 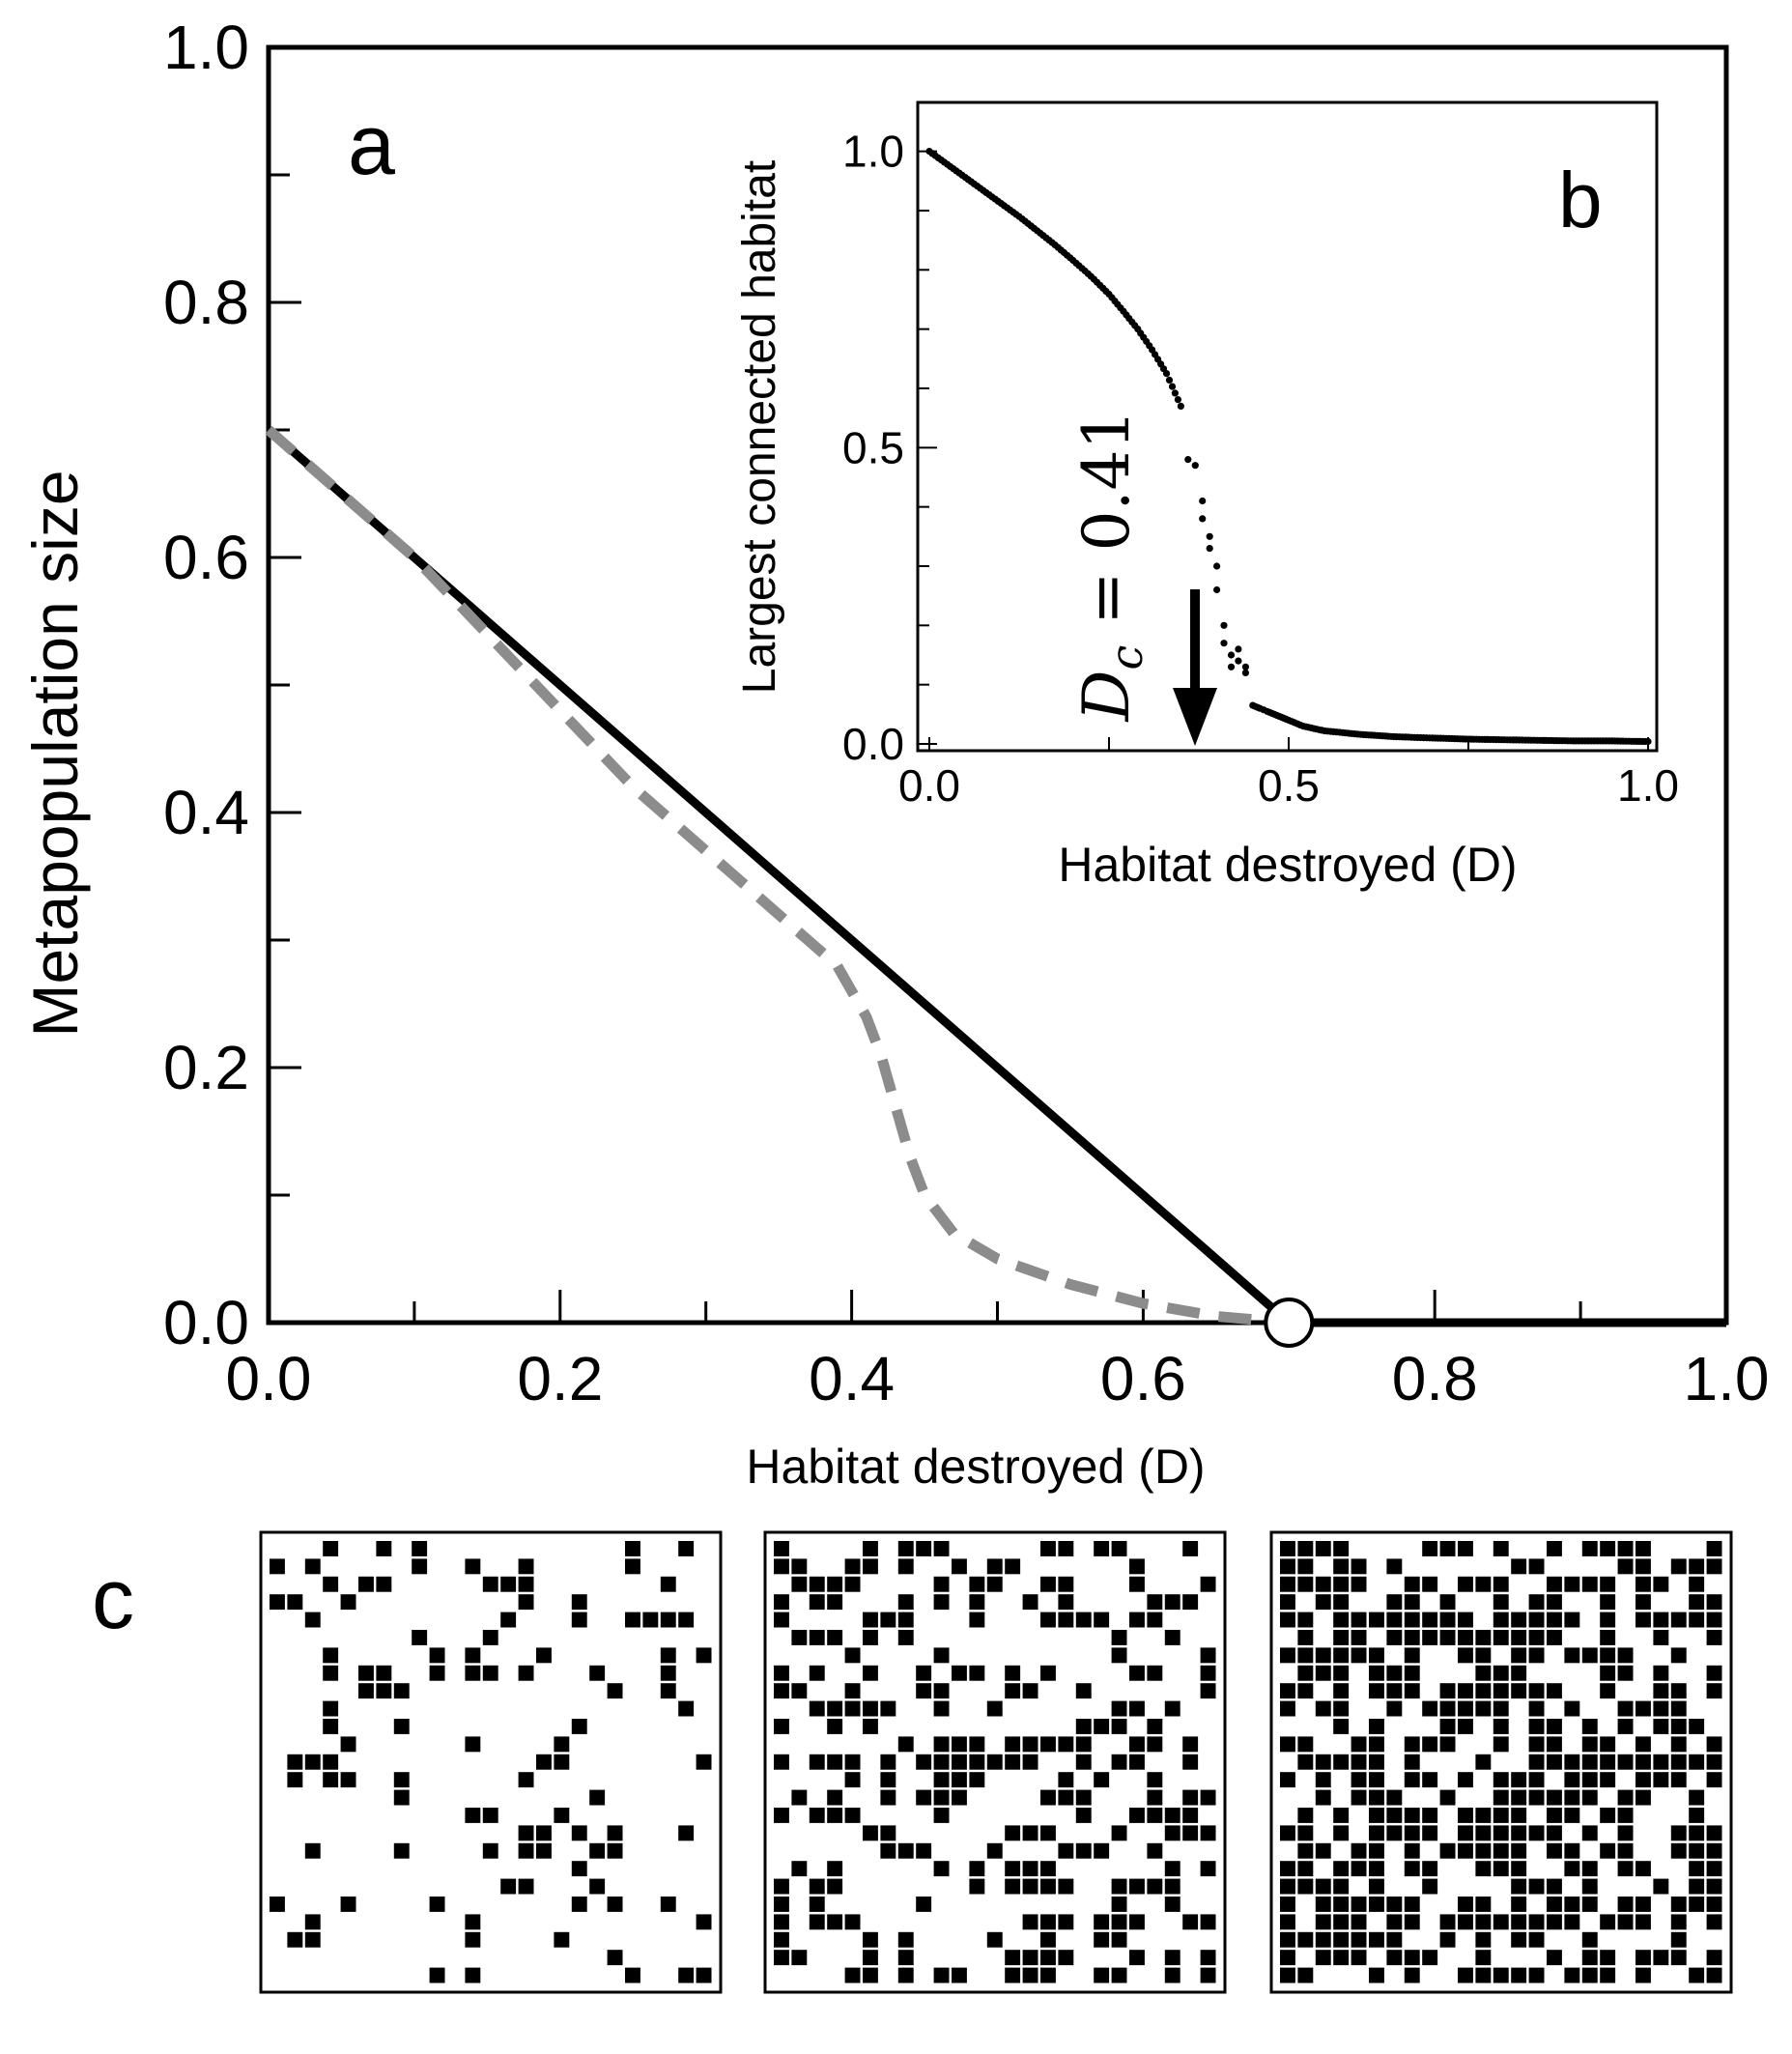 What do you see at coordinates (873, 447) in the screenshot?
I see `panel-b-y-tick-label: 0.5` at bounding box center [873, 447].